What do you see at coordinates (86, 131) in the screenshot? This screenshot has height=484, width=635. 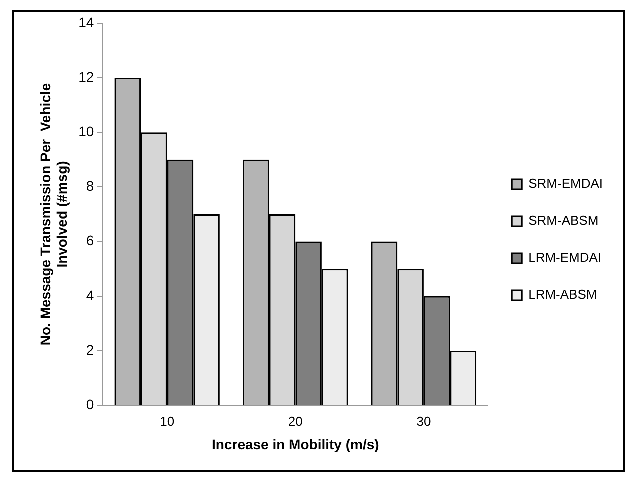 I see `y-tick-label: 10` at bounding box center [86, 131].